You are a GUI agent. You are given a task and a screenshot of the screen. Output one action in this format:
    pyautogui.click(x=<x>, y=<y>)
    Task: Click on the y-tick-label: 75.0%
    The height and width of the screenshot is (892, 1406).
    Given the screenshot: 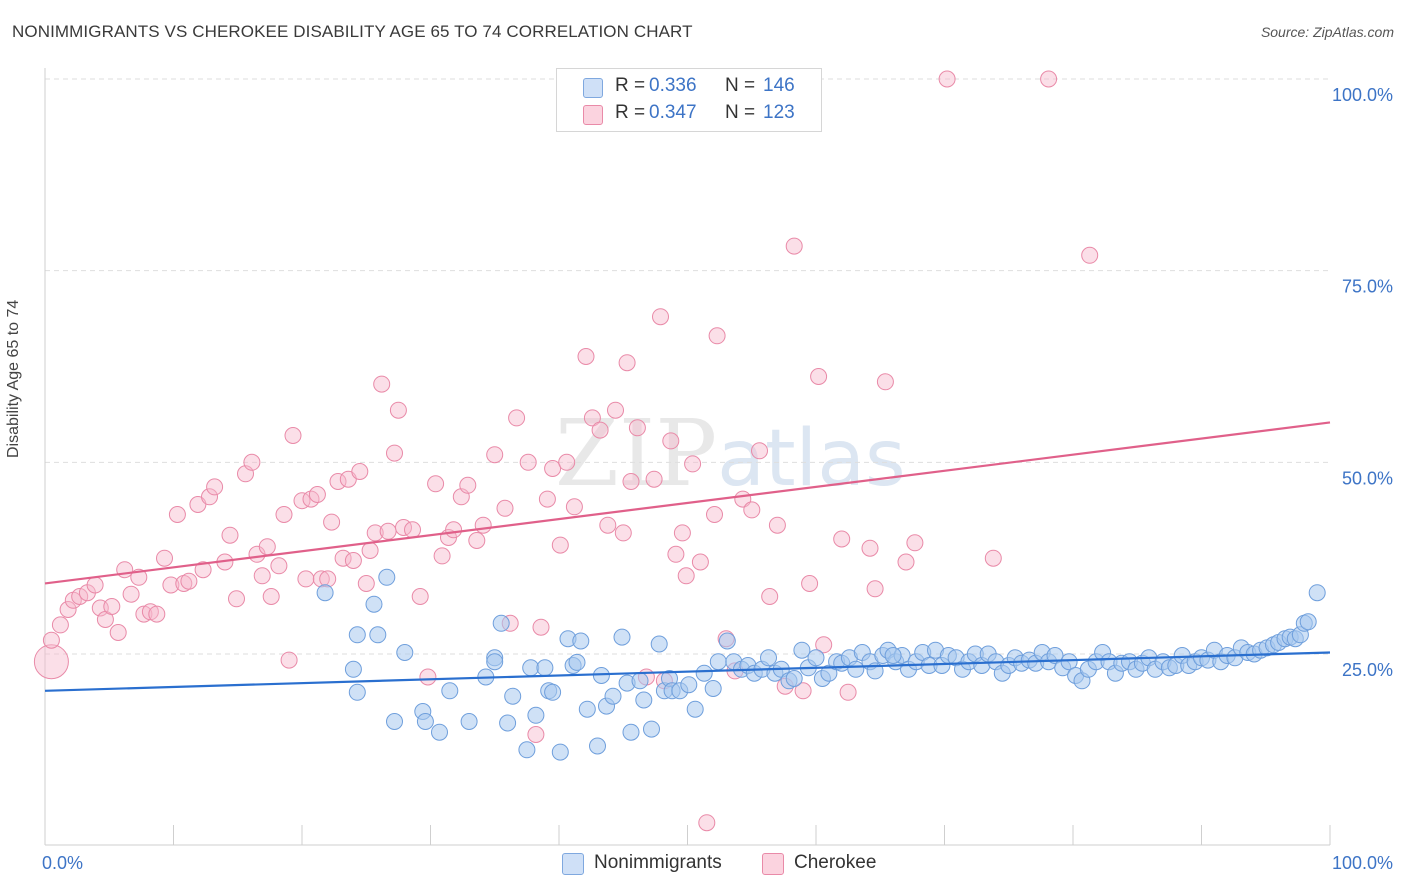 What is the action you would take?
    pyautogui.click(x=1367, y=287)
    